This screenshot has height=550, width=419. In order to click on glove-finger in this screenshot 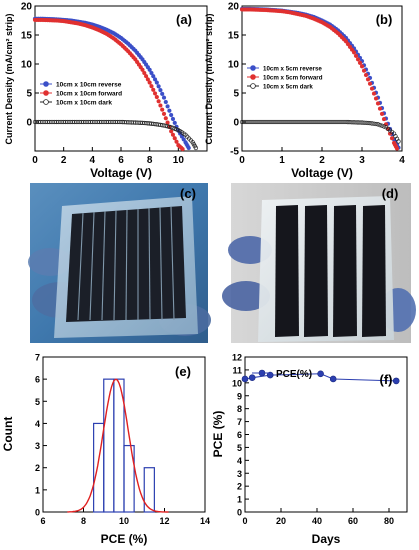, I will do `click(246, 296)`.